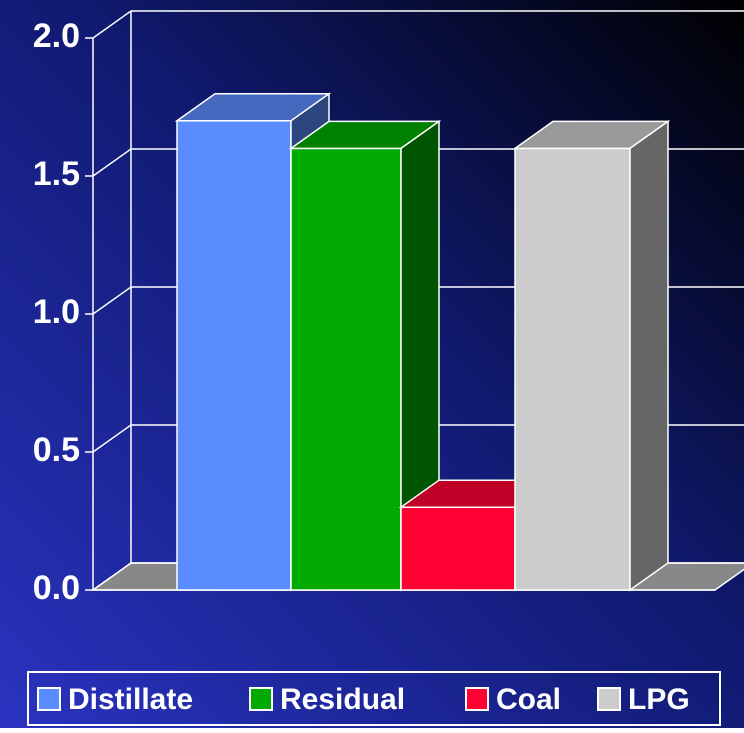 This screenshot has width=744, height=733. I want to click on legend-label: LPG, so click(659, 699).